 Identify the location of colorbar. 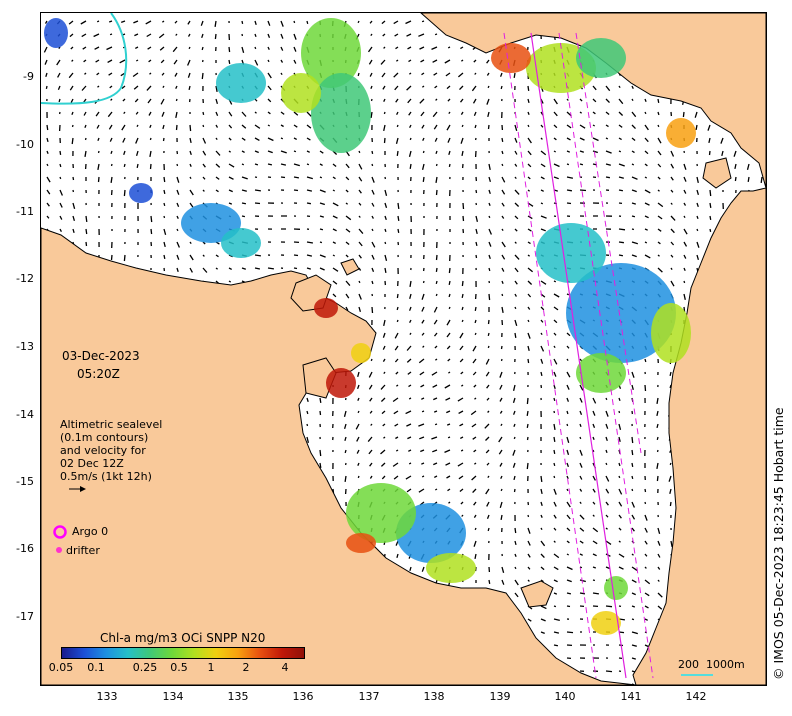
(183, 653).